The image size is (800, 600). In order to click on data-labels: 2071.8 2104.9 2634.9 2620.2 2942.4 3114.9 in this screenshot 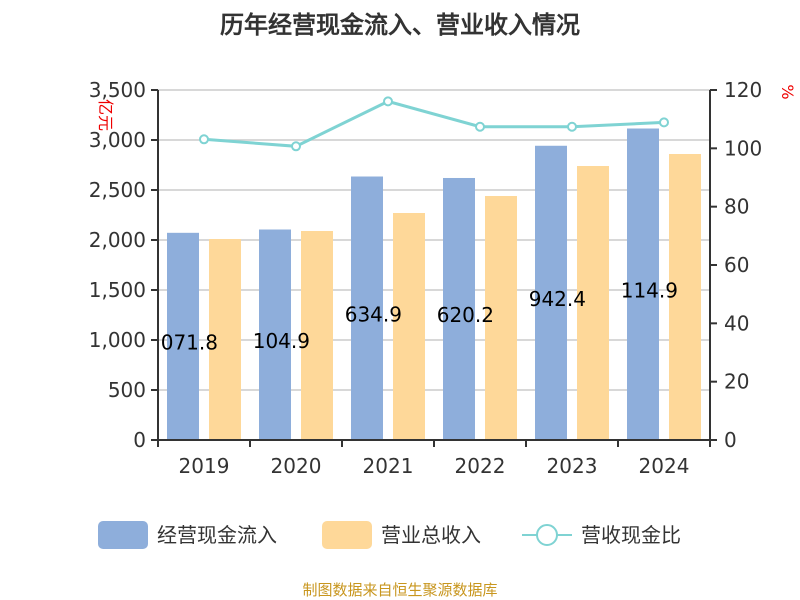, I will do `click(413, 316)`.